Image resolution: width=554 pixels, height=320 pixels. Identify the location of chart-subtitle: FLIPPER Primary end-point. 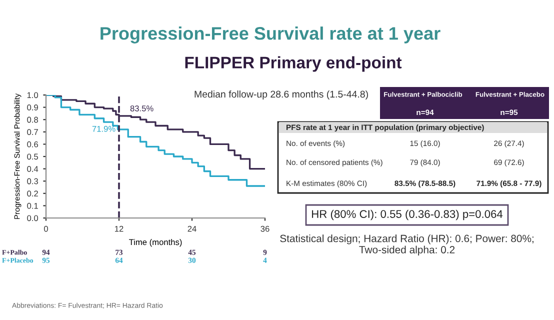
(293, 64).